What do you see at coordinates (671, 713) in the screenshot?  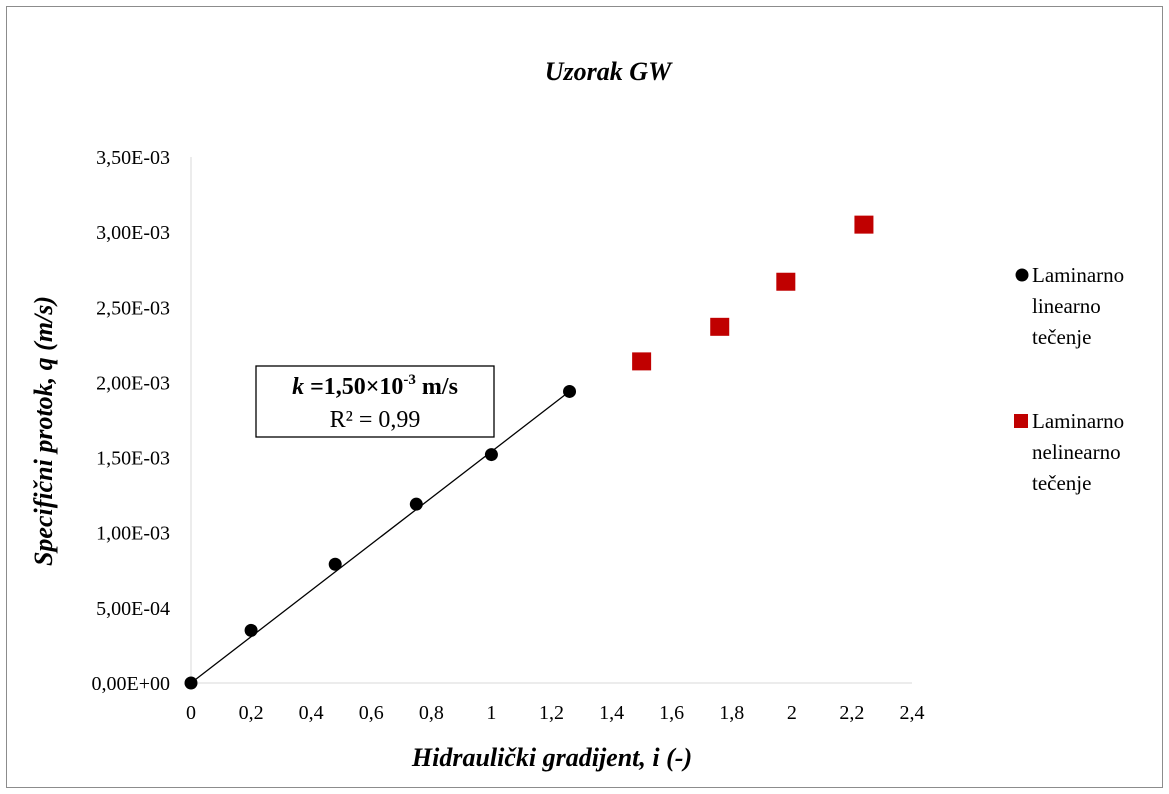 I see `x-tick-label: 1,6` at bounding box center [671, 713].